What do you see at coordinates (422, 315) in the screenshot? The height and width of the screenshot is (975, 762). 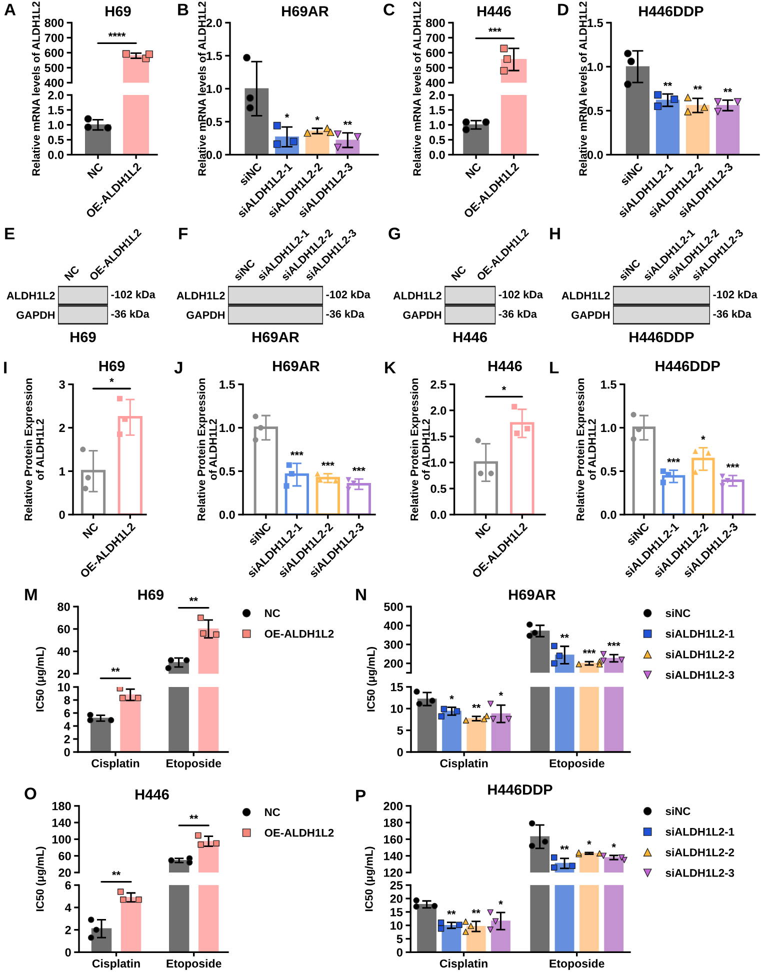 I see `category-label: GAPDH` at bounding box center [422, 315].